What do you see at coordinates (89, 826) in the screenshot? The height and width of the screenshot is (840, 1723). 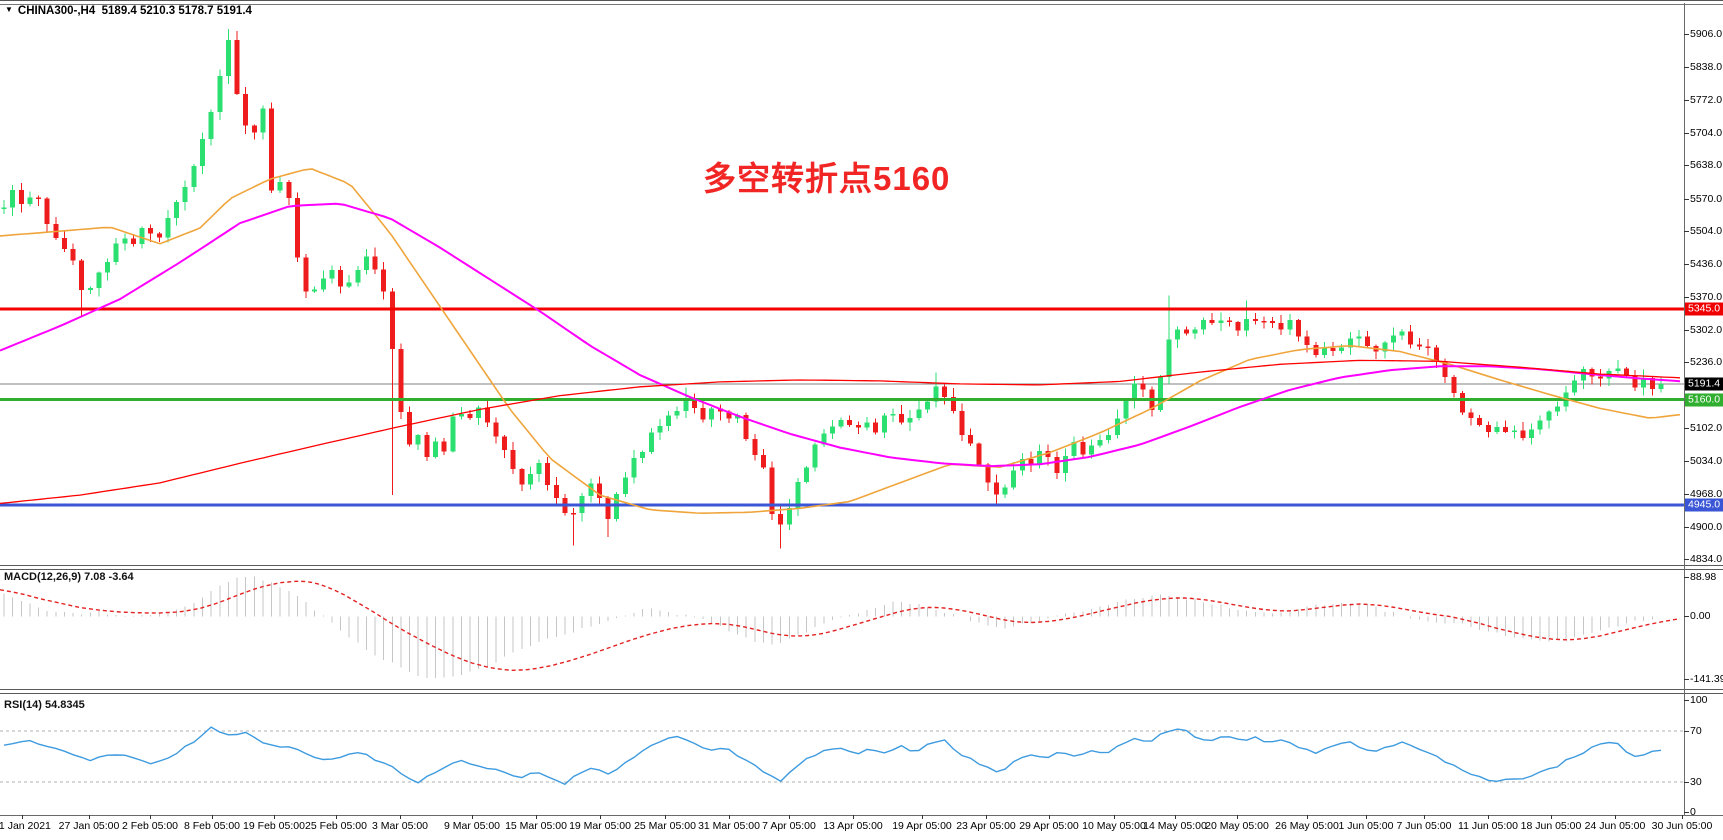 I see `time-axis-label: 27 Jan 05:00` at bounding box center [89, 826].